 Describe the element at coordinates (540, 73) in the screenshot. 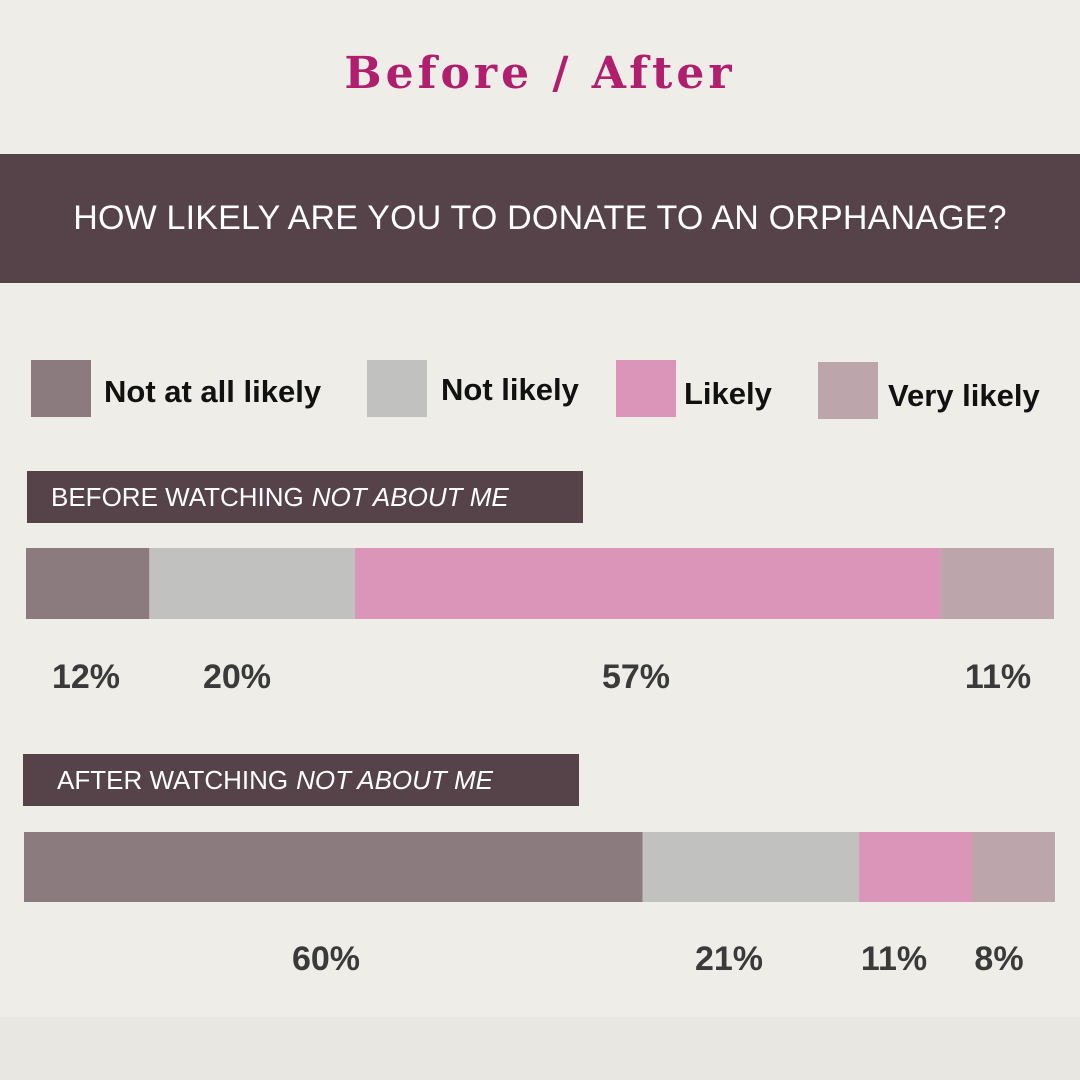

I see `page-title: Before / After` at that location.